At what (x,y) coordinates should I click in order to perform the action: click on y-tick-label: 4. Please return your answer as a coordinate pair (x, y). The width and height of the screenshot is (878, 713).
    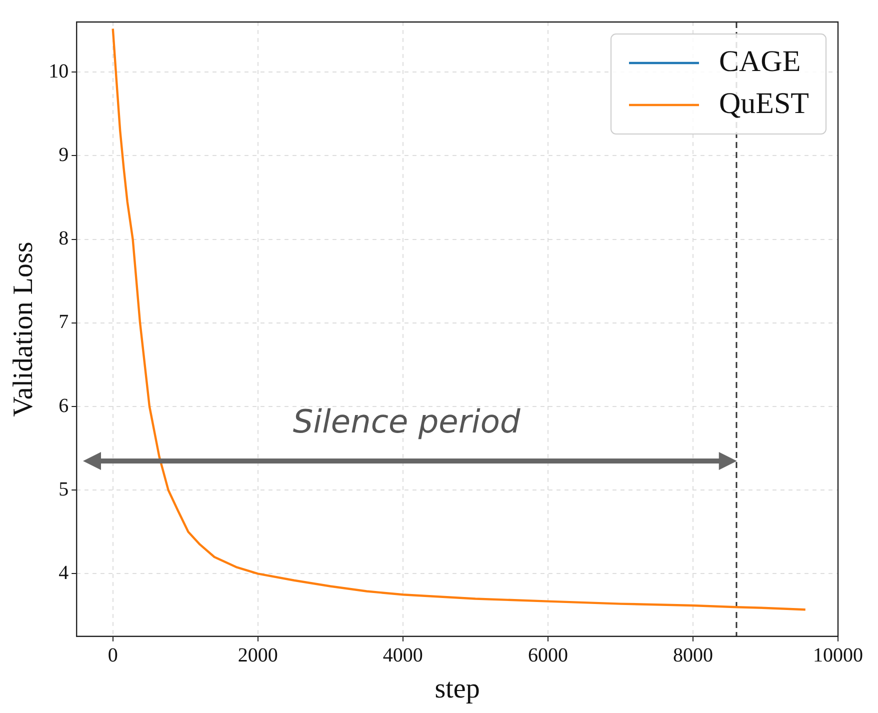
    Looking at the image, I should click on (63, 573).